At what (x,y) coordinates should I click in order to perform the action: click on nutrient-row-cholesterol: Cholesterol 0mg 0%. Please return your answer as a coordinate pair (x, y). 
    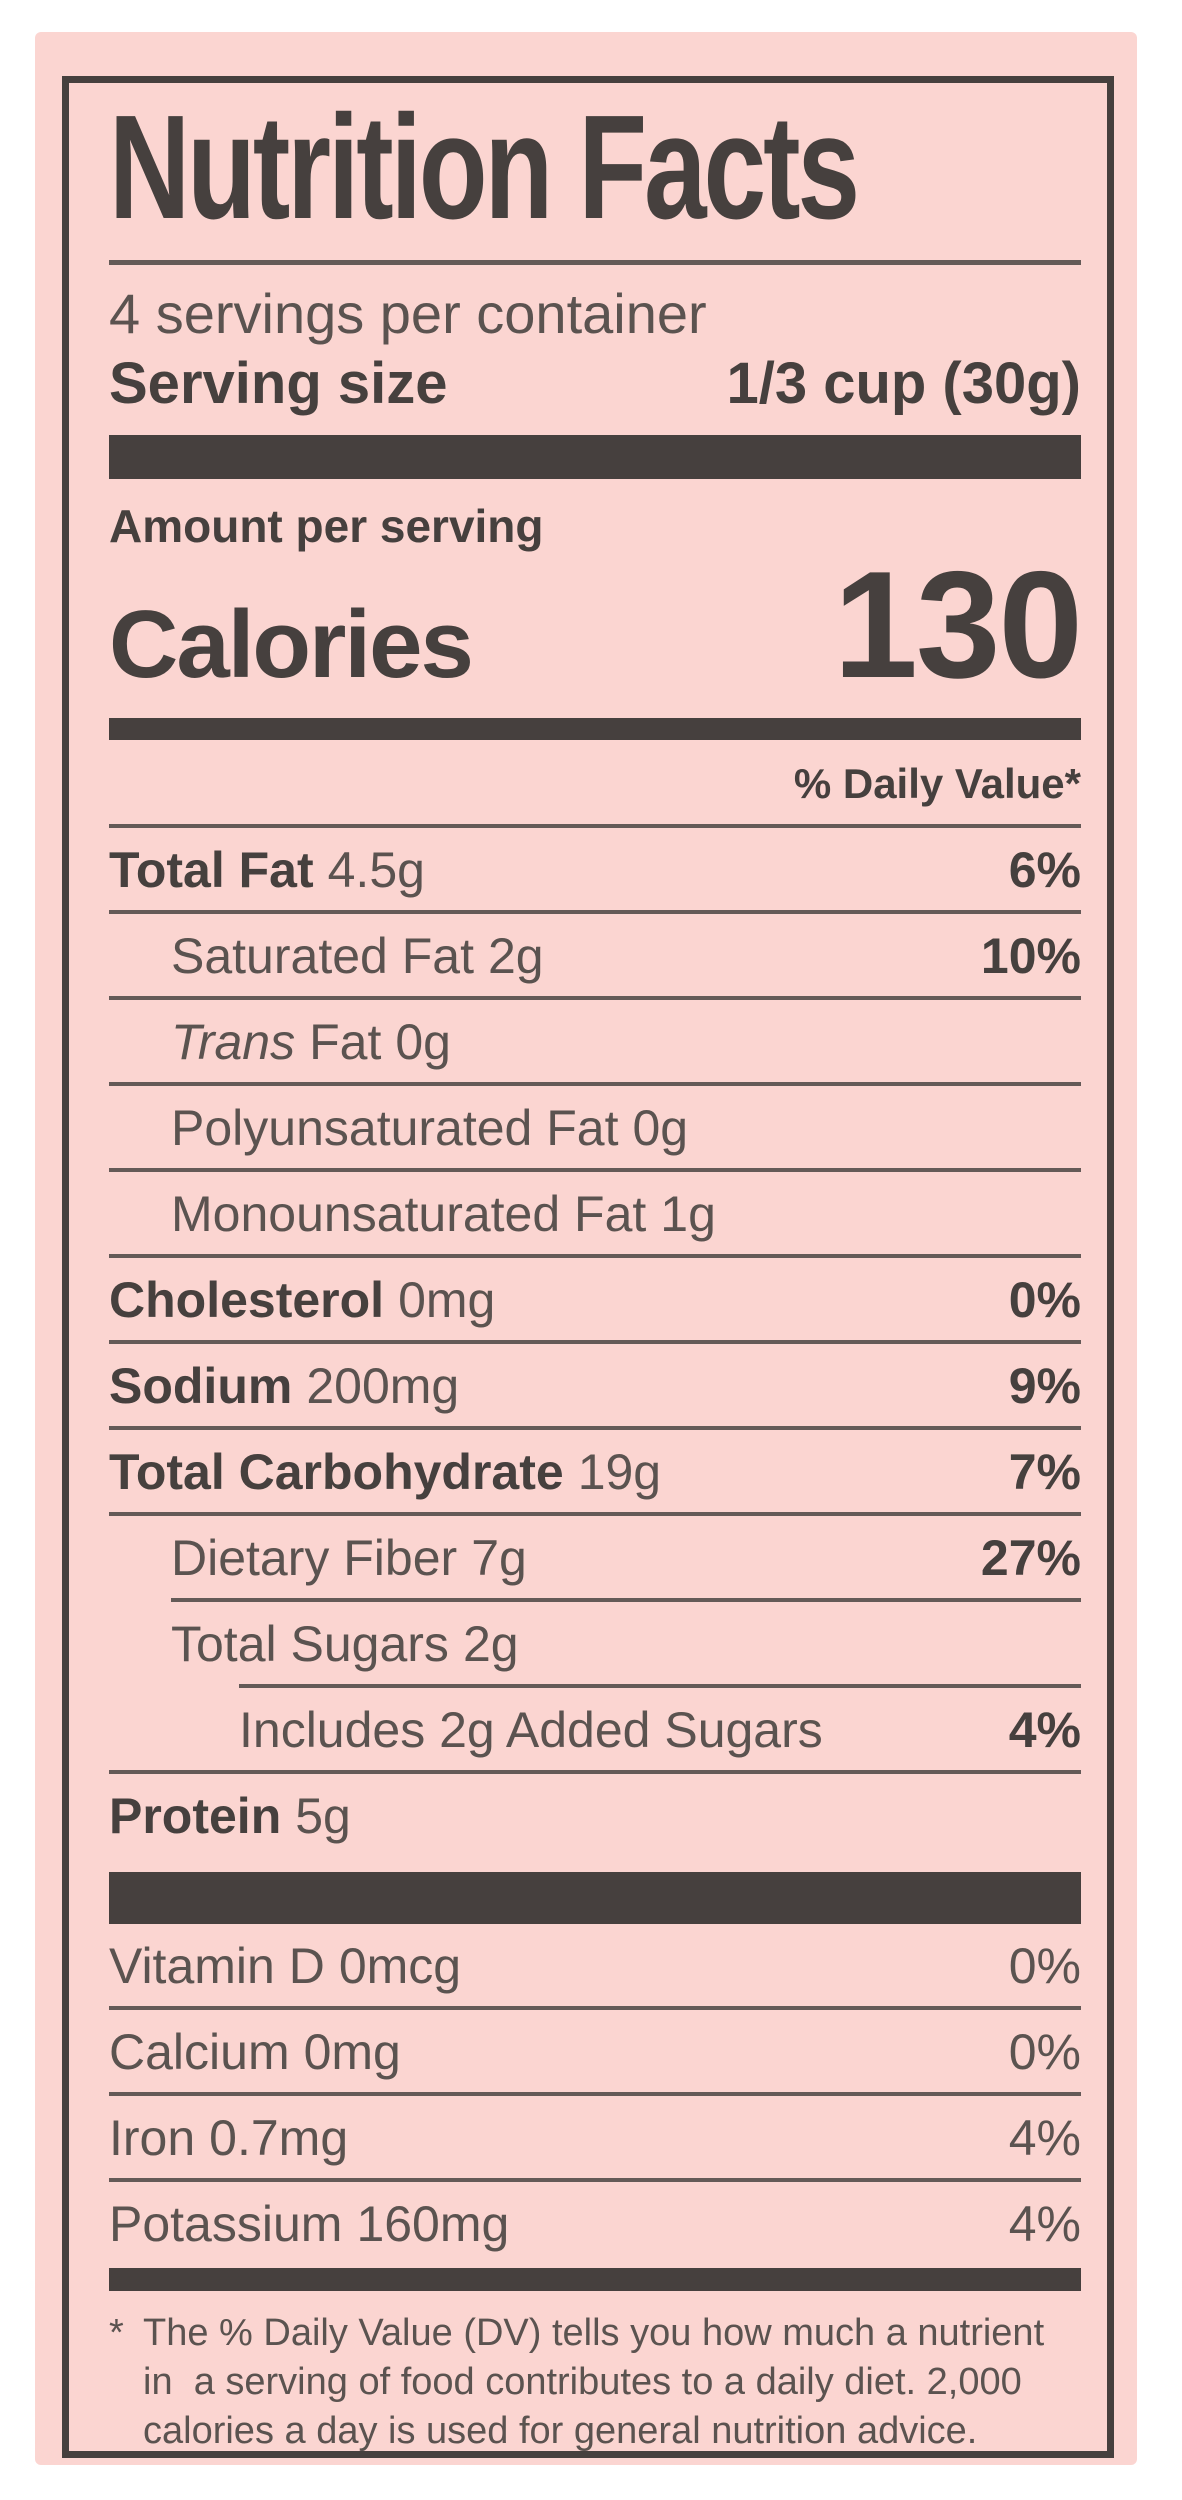
    Looking at the image, I should click on (595, 1296).